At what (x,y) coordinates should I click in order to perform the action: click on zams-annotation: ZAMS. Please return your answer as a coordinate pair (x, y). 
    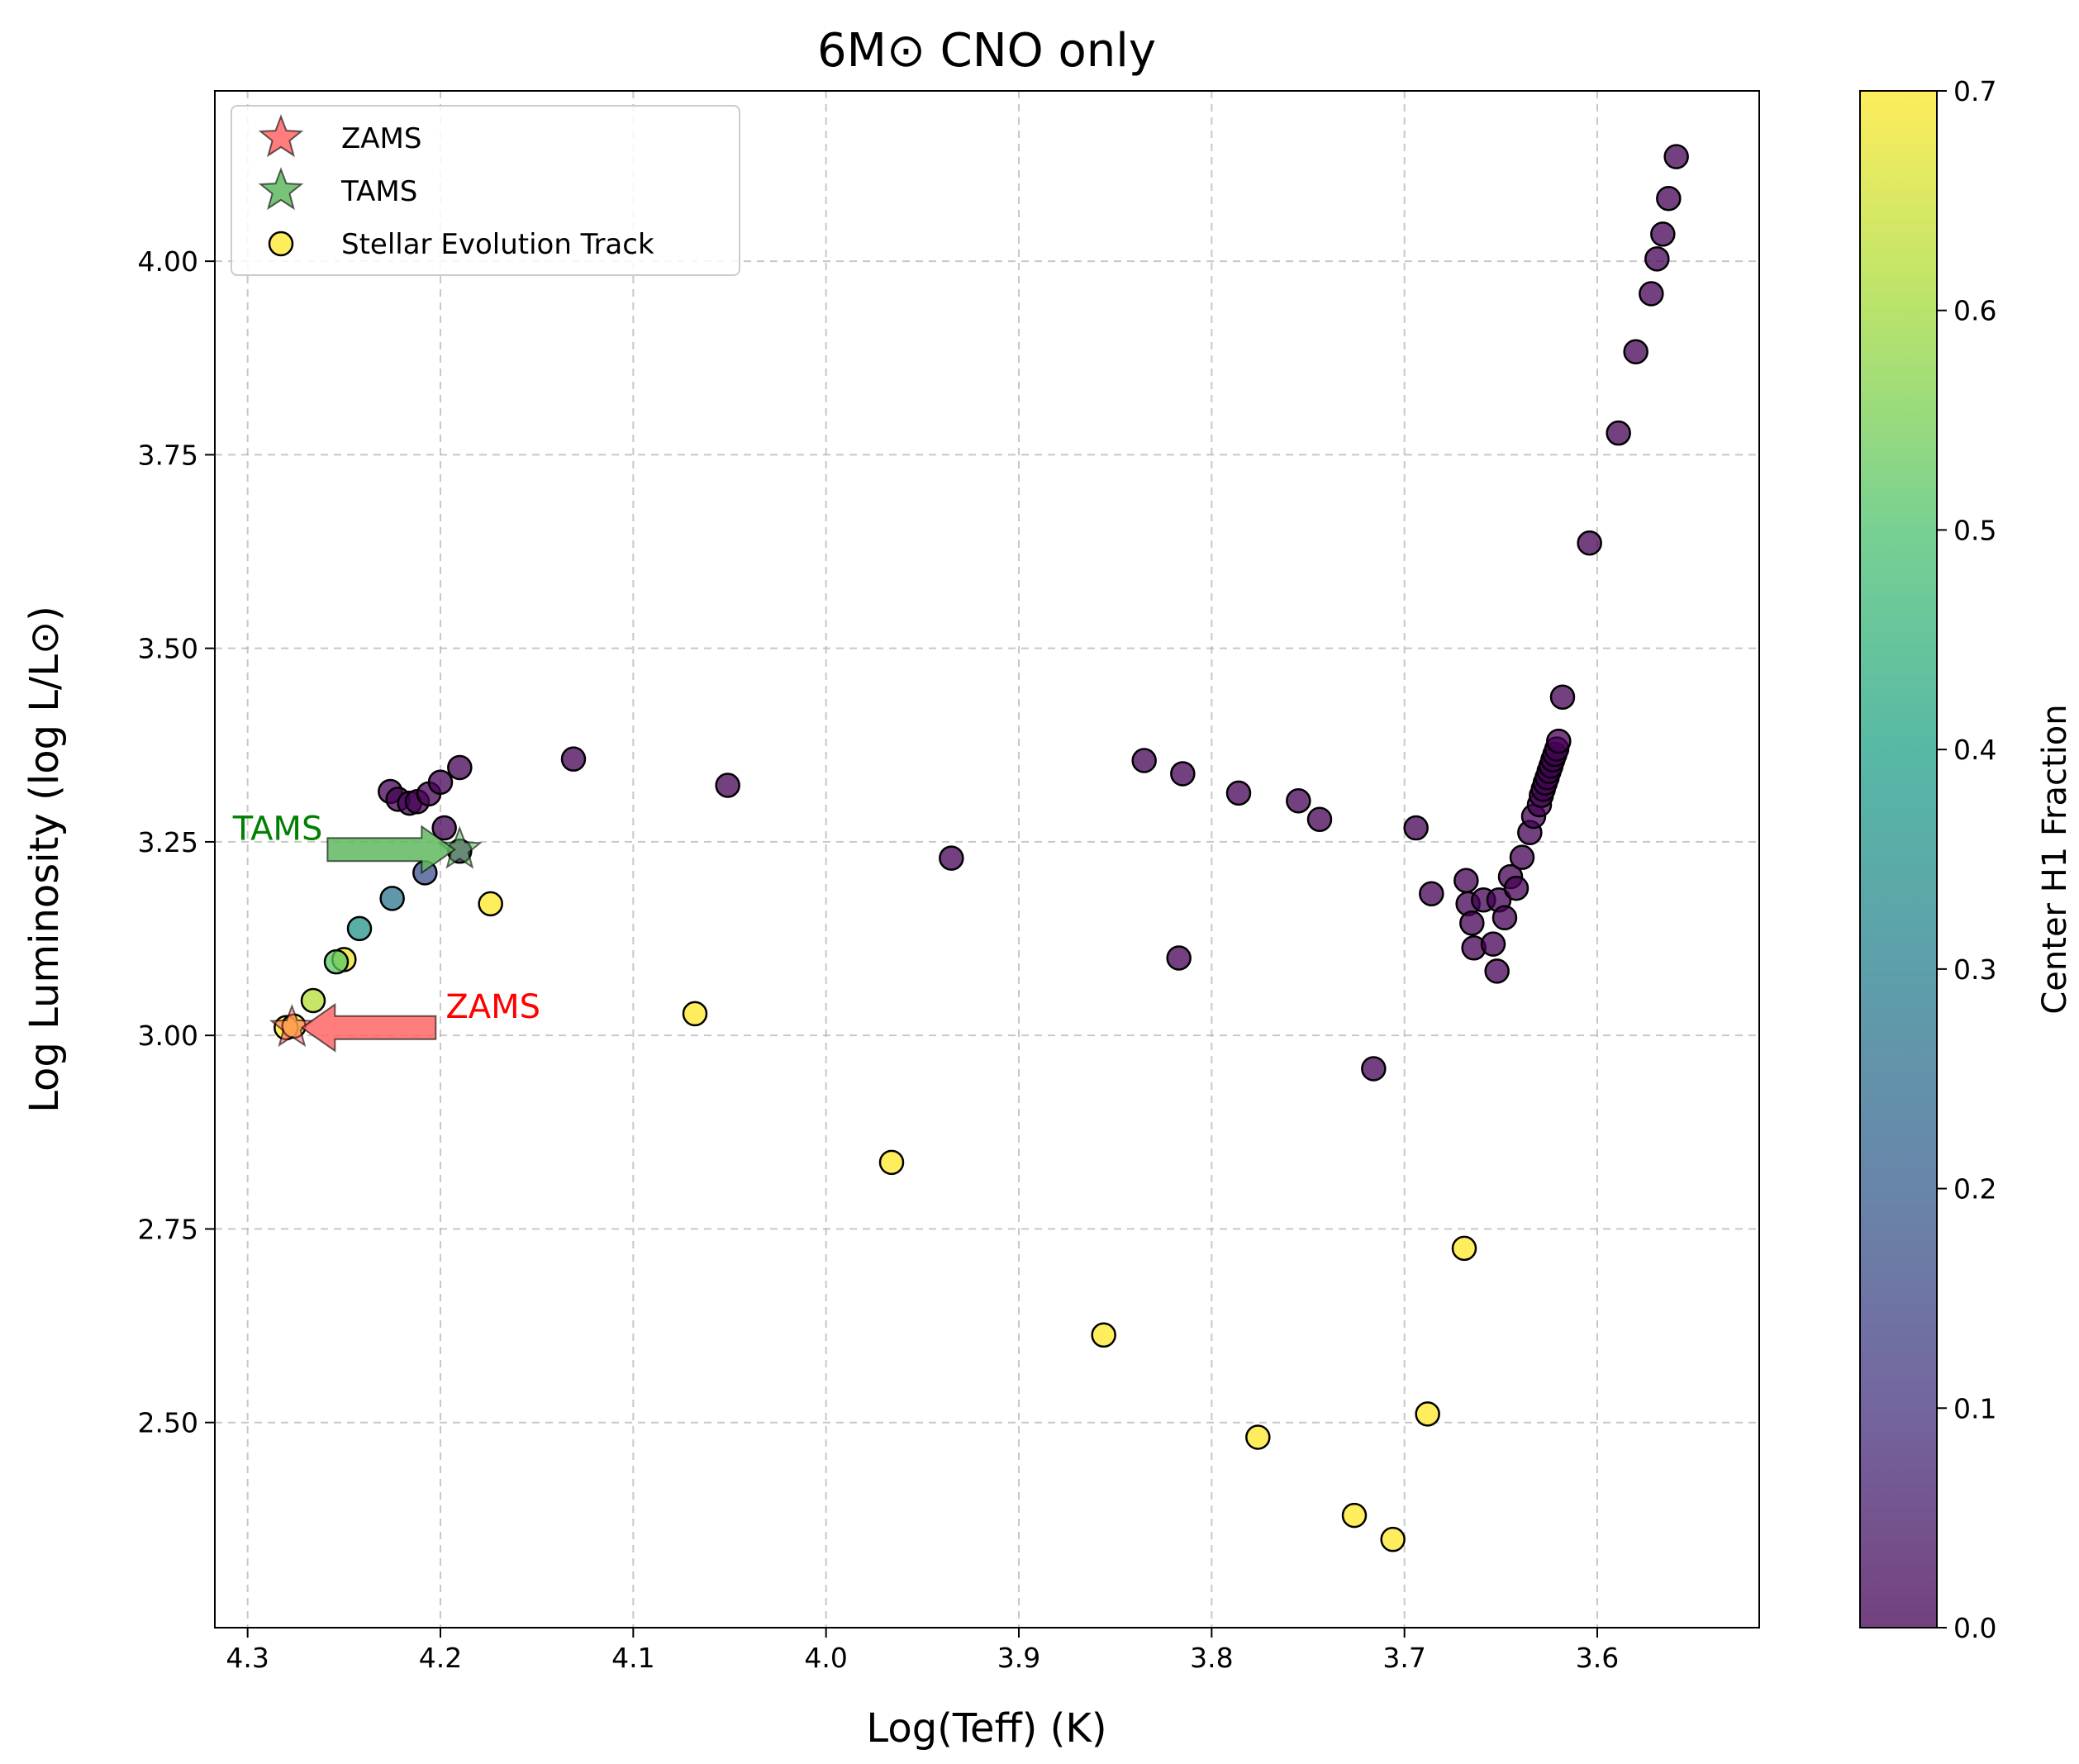
    Looking at the image, I should click on (493, 1007).